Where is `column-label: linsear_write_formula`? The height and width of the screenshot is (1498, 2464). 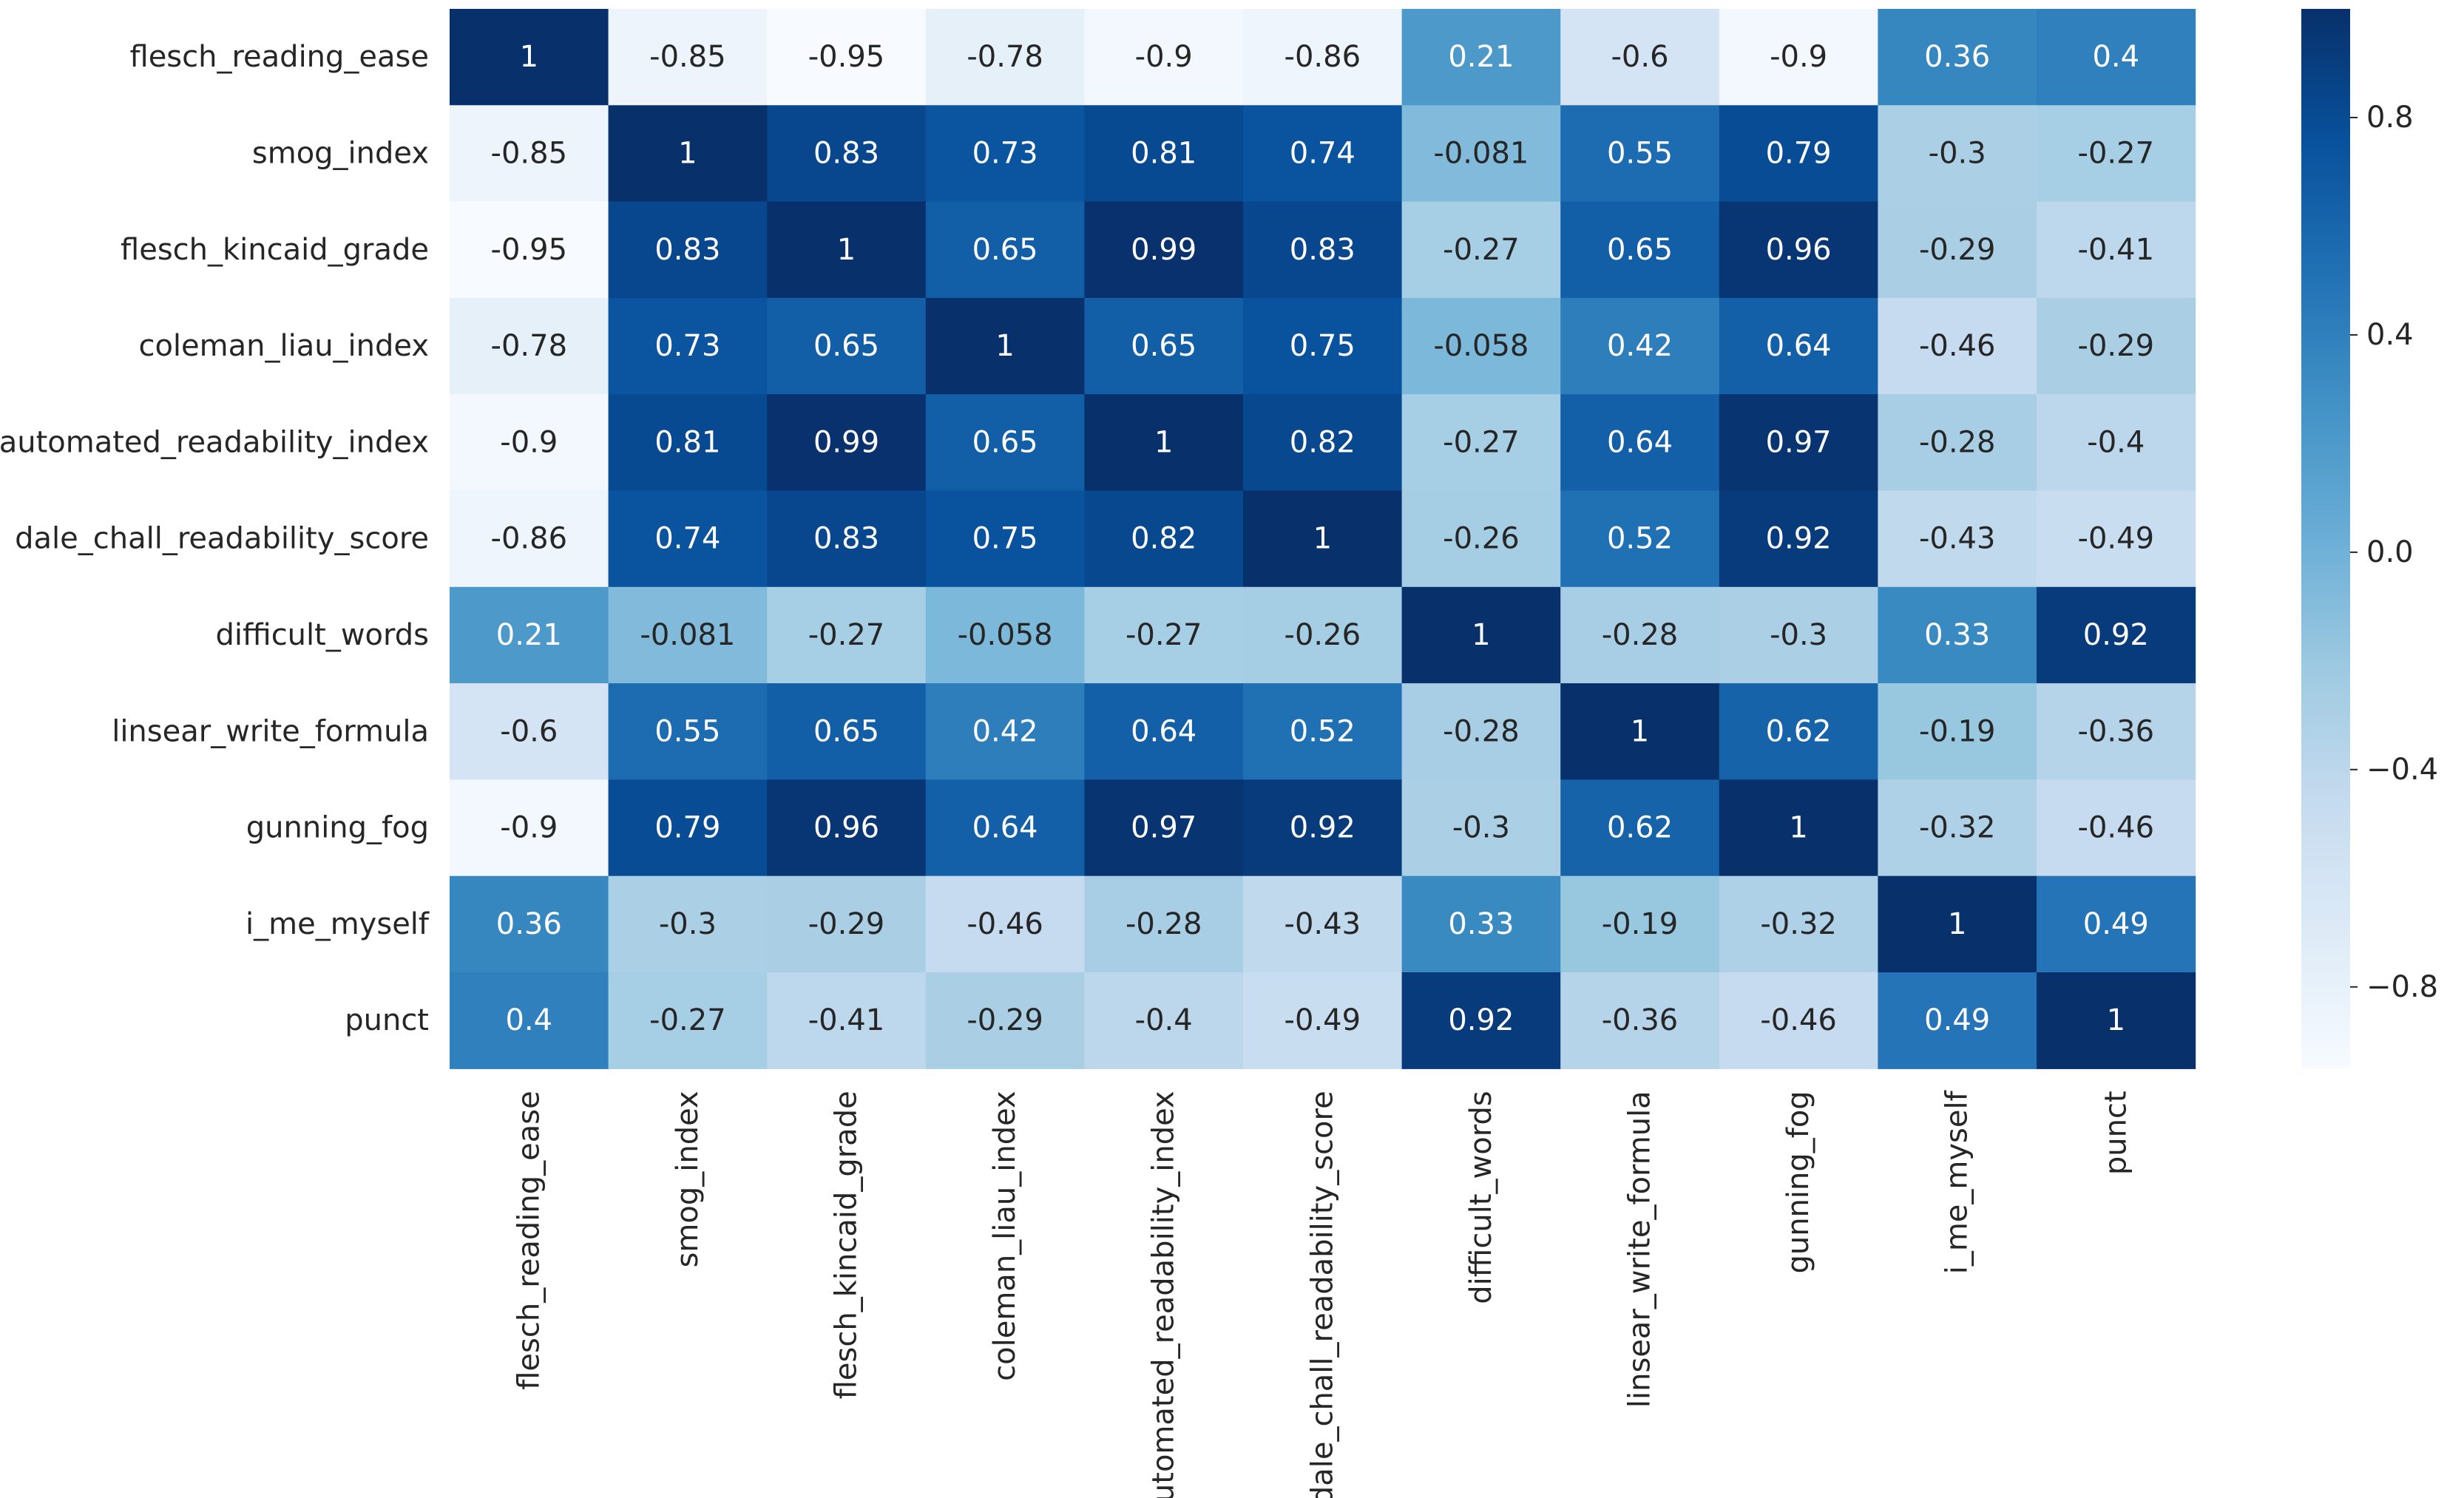 column-label: linsear_write_formula is located at coordinates (1640, 1249).